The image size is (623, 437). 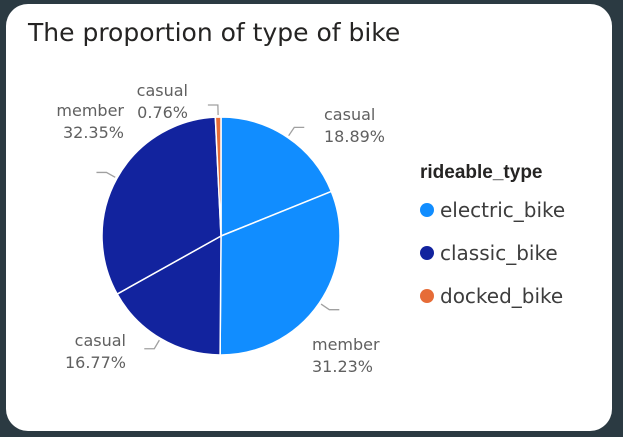 I want to click on slice-label-name-1: member, so click(x=346, y=344).